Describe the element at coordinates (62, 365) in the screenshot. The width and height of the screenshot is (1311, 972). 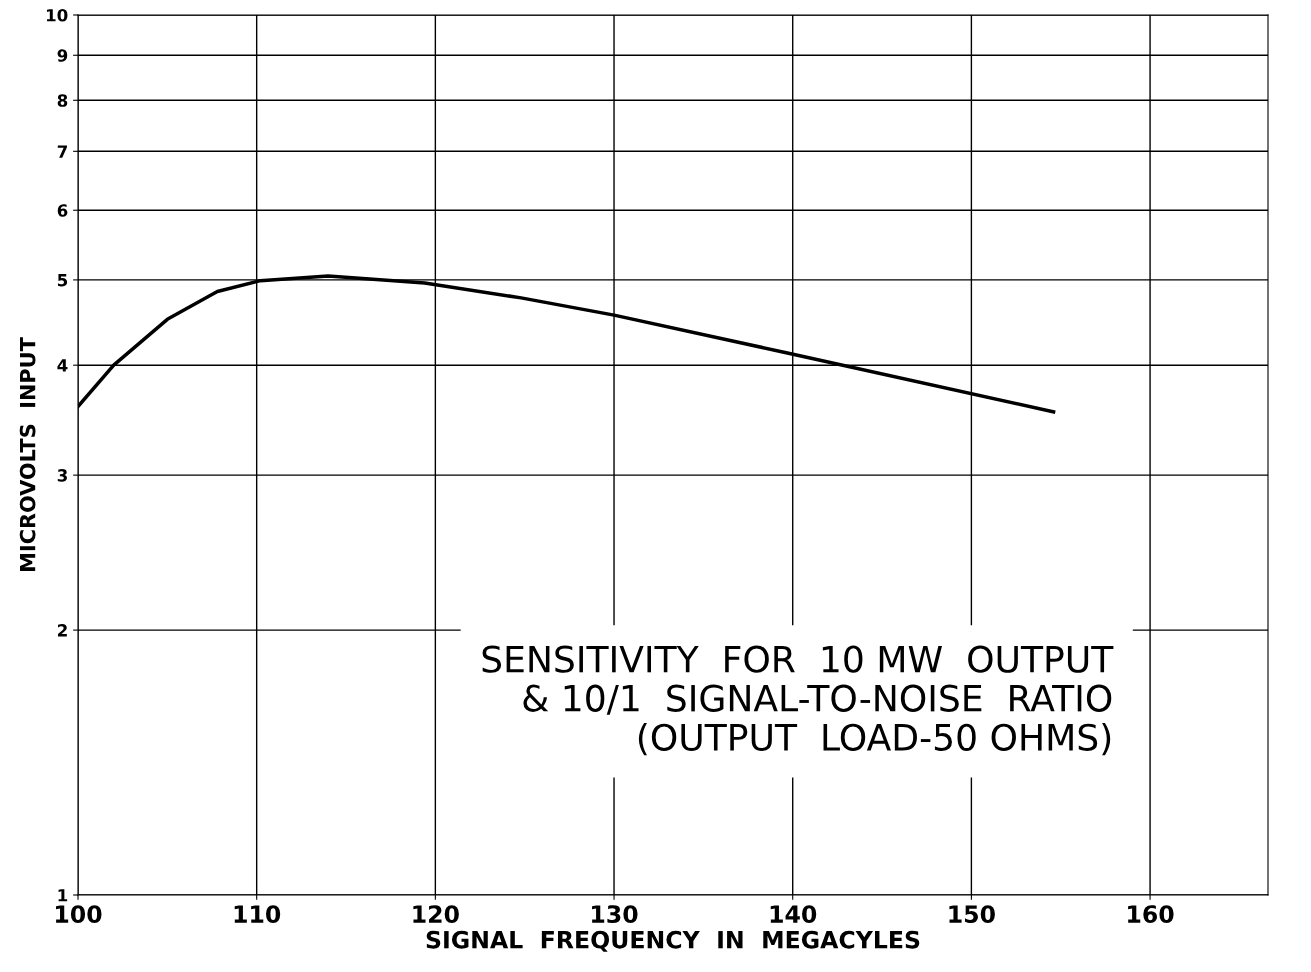
I see `y-tick-label: 4` at that location.